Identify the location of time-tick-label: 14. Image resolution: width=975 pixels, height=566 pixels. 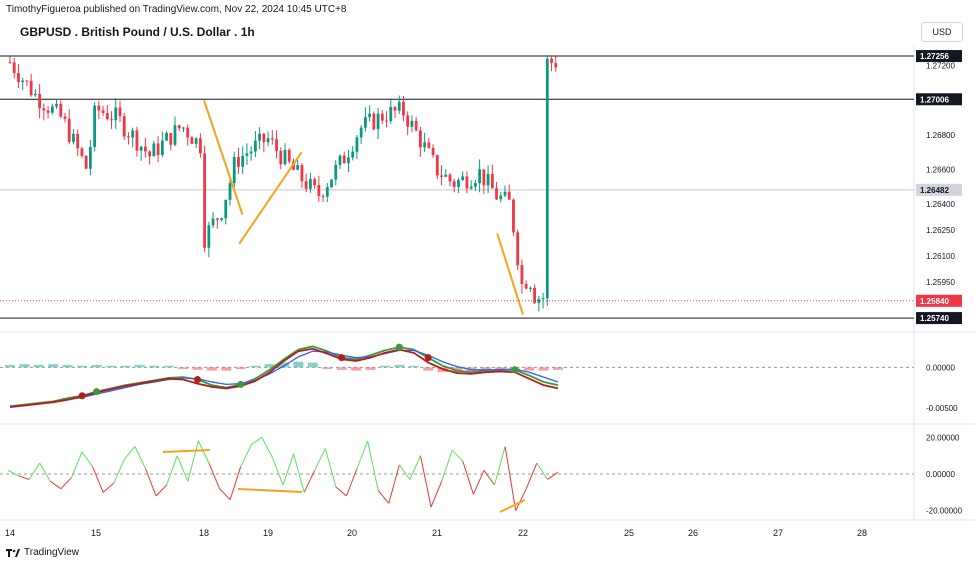
(10, 533).